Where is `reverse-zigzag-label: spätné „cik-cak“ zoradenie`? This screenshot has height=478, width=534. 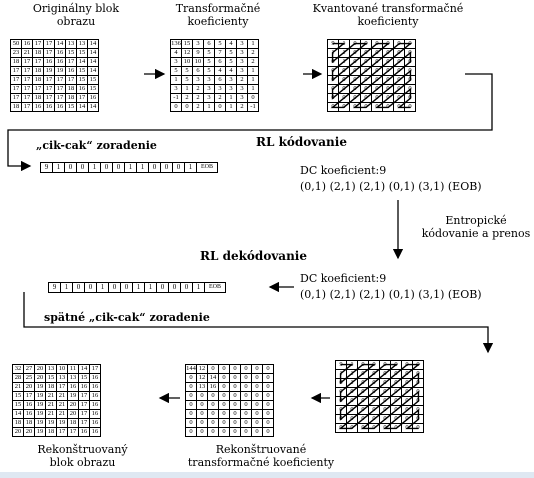 reverse-zigzag-label: spätné „cik-cak“ zoradenie is located at coordinates (127, 317).